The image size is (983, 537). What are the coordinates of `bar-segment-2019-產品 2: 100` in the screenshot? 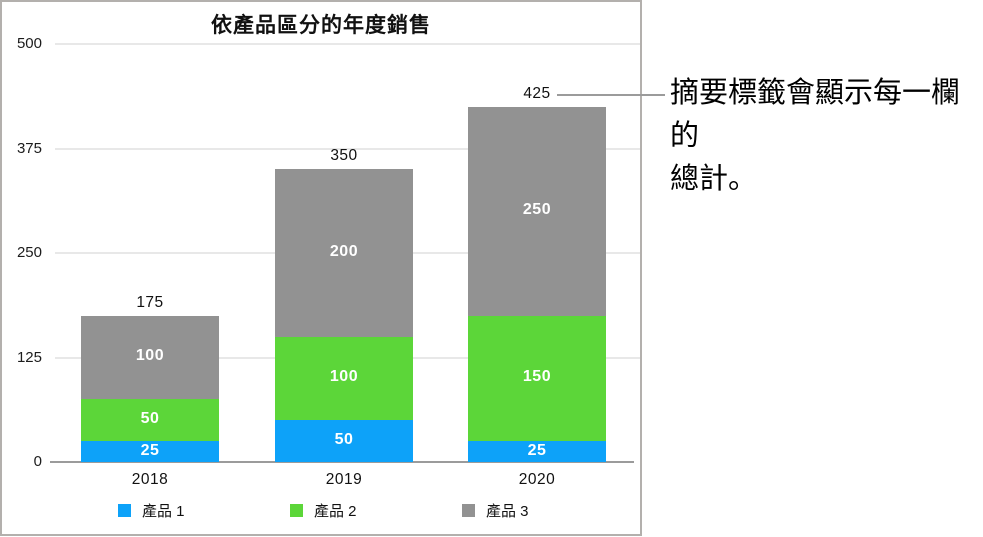 It's located at (344, 378).